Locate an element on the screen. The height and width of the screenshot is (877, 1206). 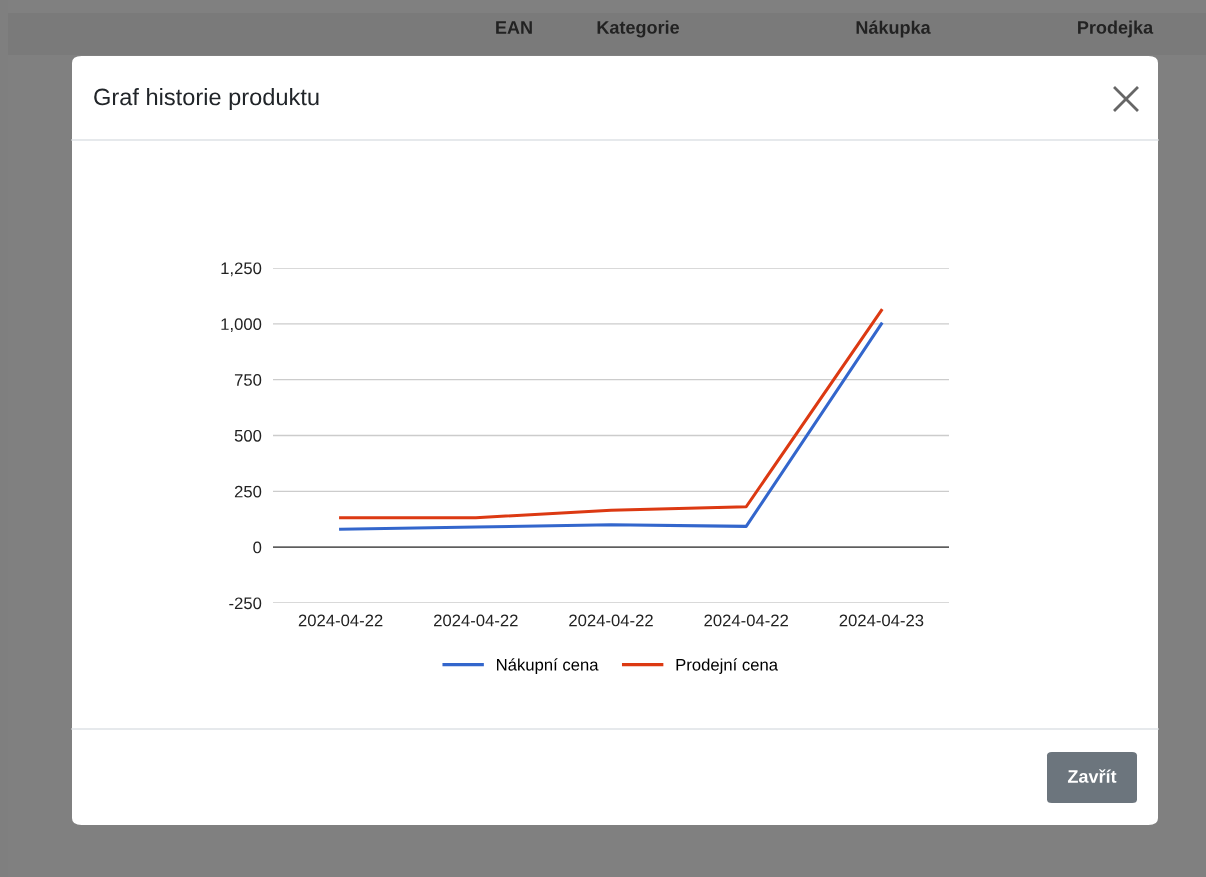
y-tick-label: 500 is located at coordinates (248, 435).